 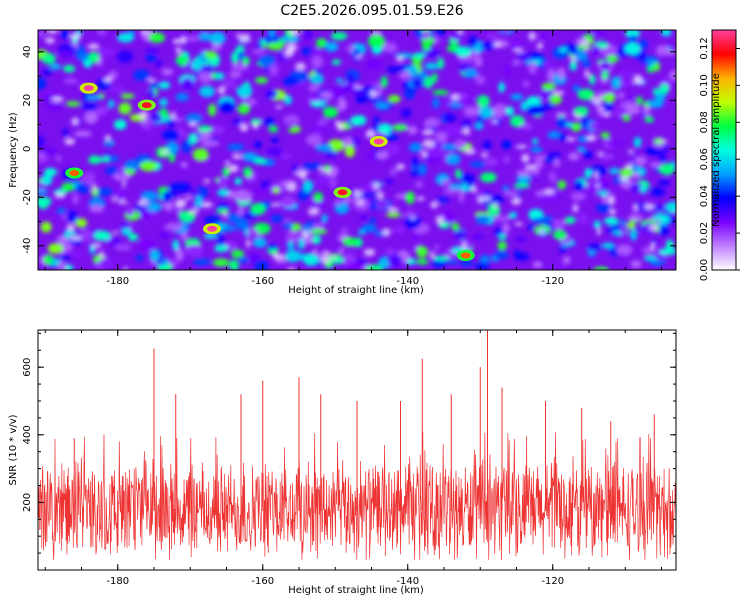 I want to click on y-tick-label: 200, so click(x=27, y=502).